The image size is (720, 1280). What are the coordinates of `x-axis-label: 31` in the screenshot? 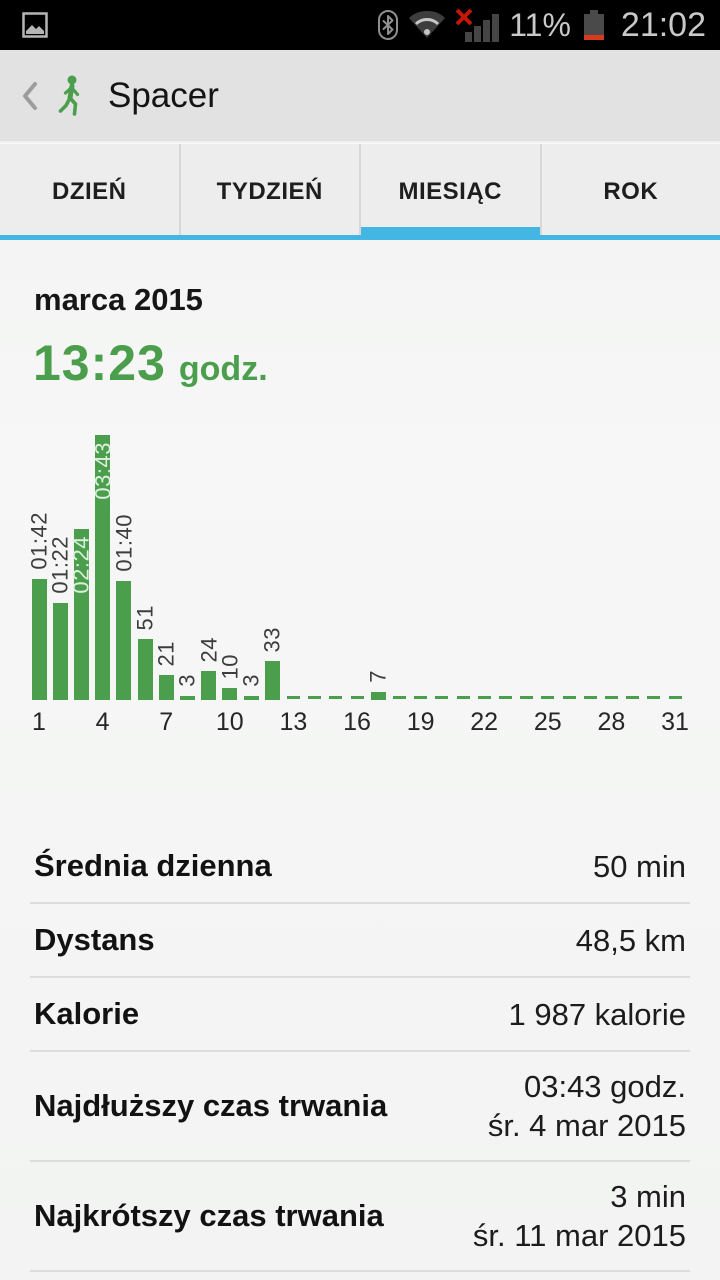 It's located at (675, 722).